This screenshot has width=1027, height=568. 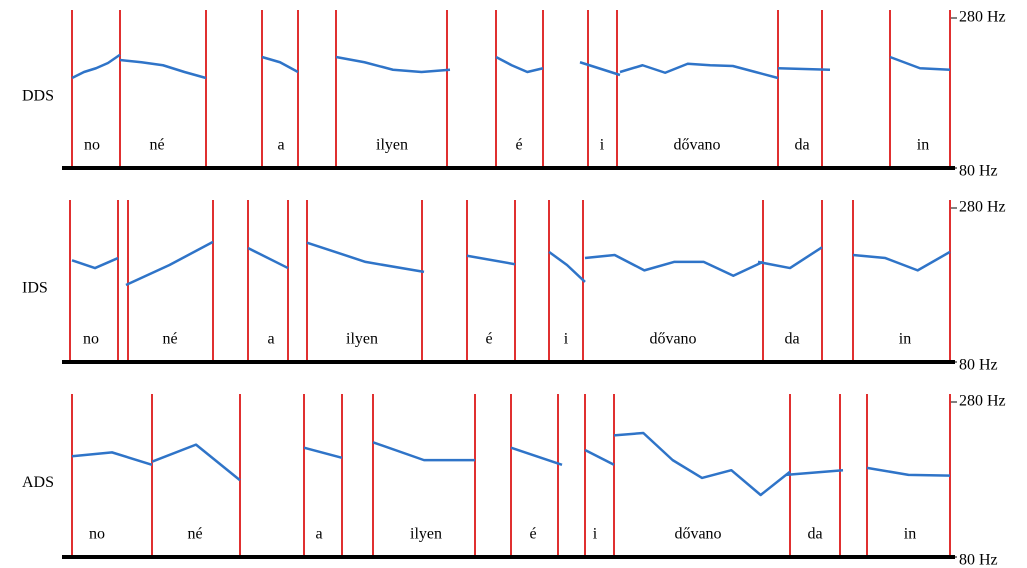 I want to click on panel-label: DDS, so click(x=38, y=96).